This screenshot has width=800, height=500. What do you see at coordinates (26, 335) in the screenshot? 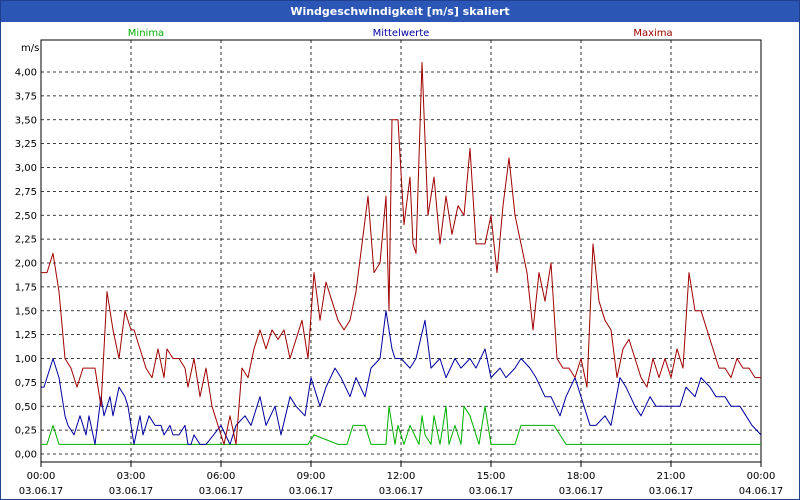
I see `y-tick-label: 1,25` at bounding box center [26, 335].